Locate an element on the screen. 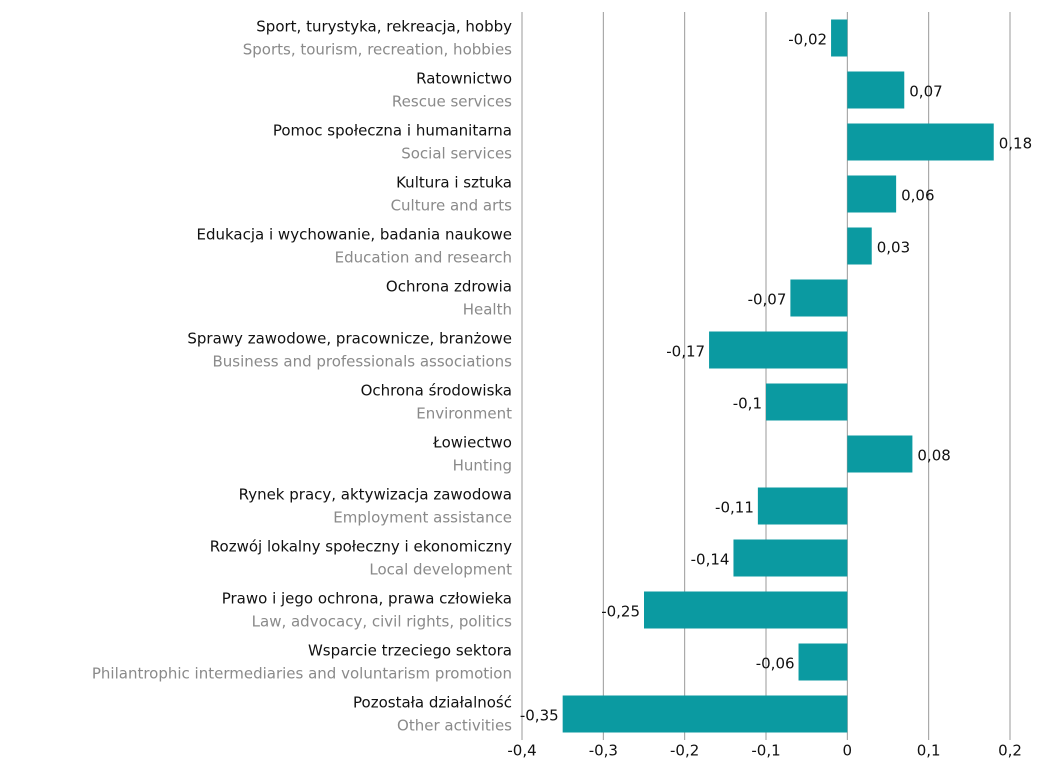  x-tick-label: 0,2 is located at coordinates (1010, 751).